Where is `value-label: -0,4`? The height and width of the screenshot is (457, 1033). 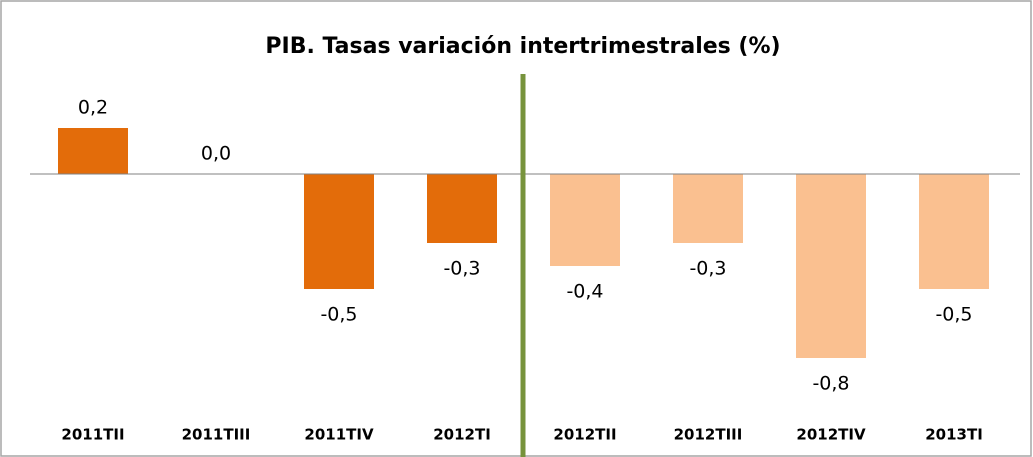 value-label: -0,4 is located at coordinates (584, 292).